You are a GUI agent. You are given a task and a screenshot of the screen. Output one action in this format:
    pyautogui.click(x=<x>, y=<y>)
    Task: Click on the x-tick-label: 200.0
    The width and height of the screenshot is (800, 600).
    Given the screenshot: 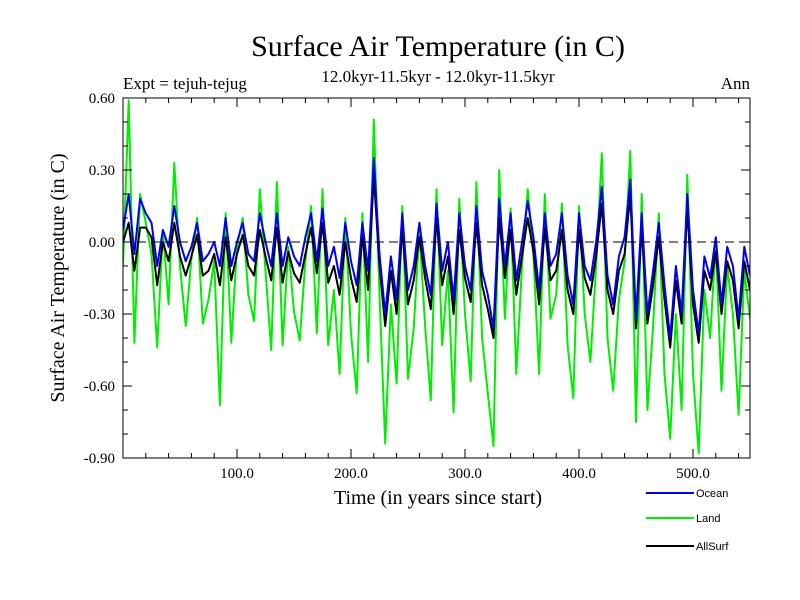 What is the action you would take?
    pyautogui.click(x=351, y=474)
    